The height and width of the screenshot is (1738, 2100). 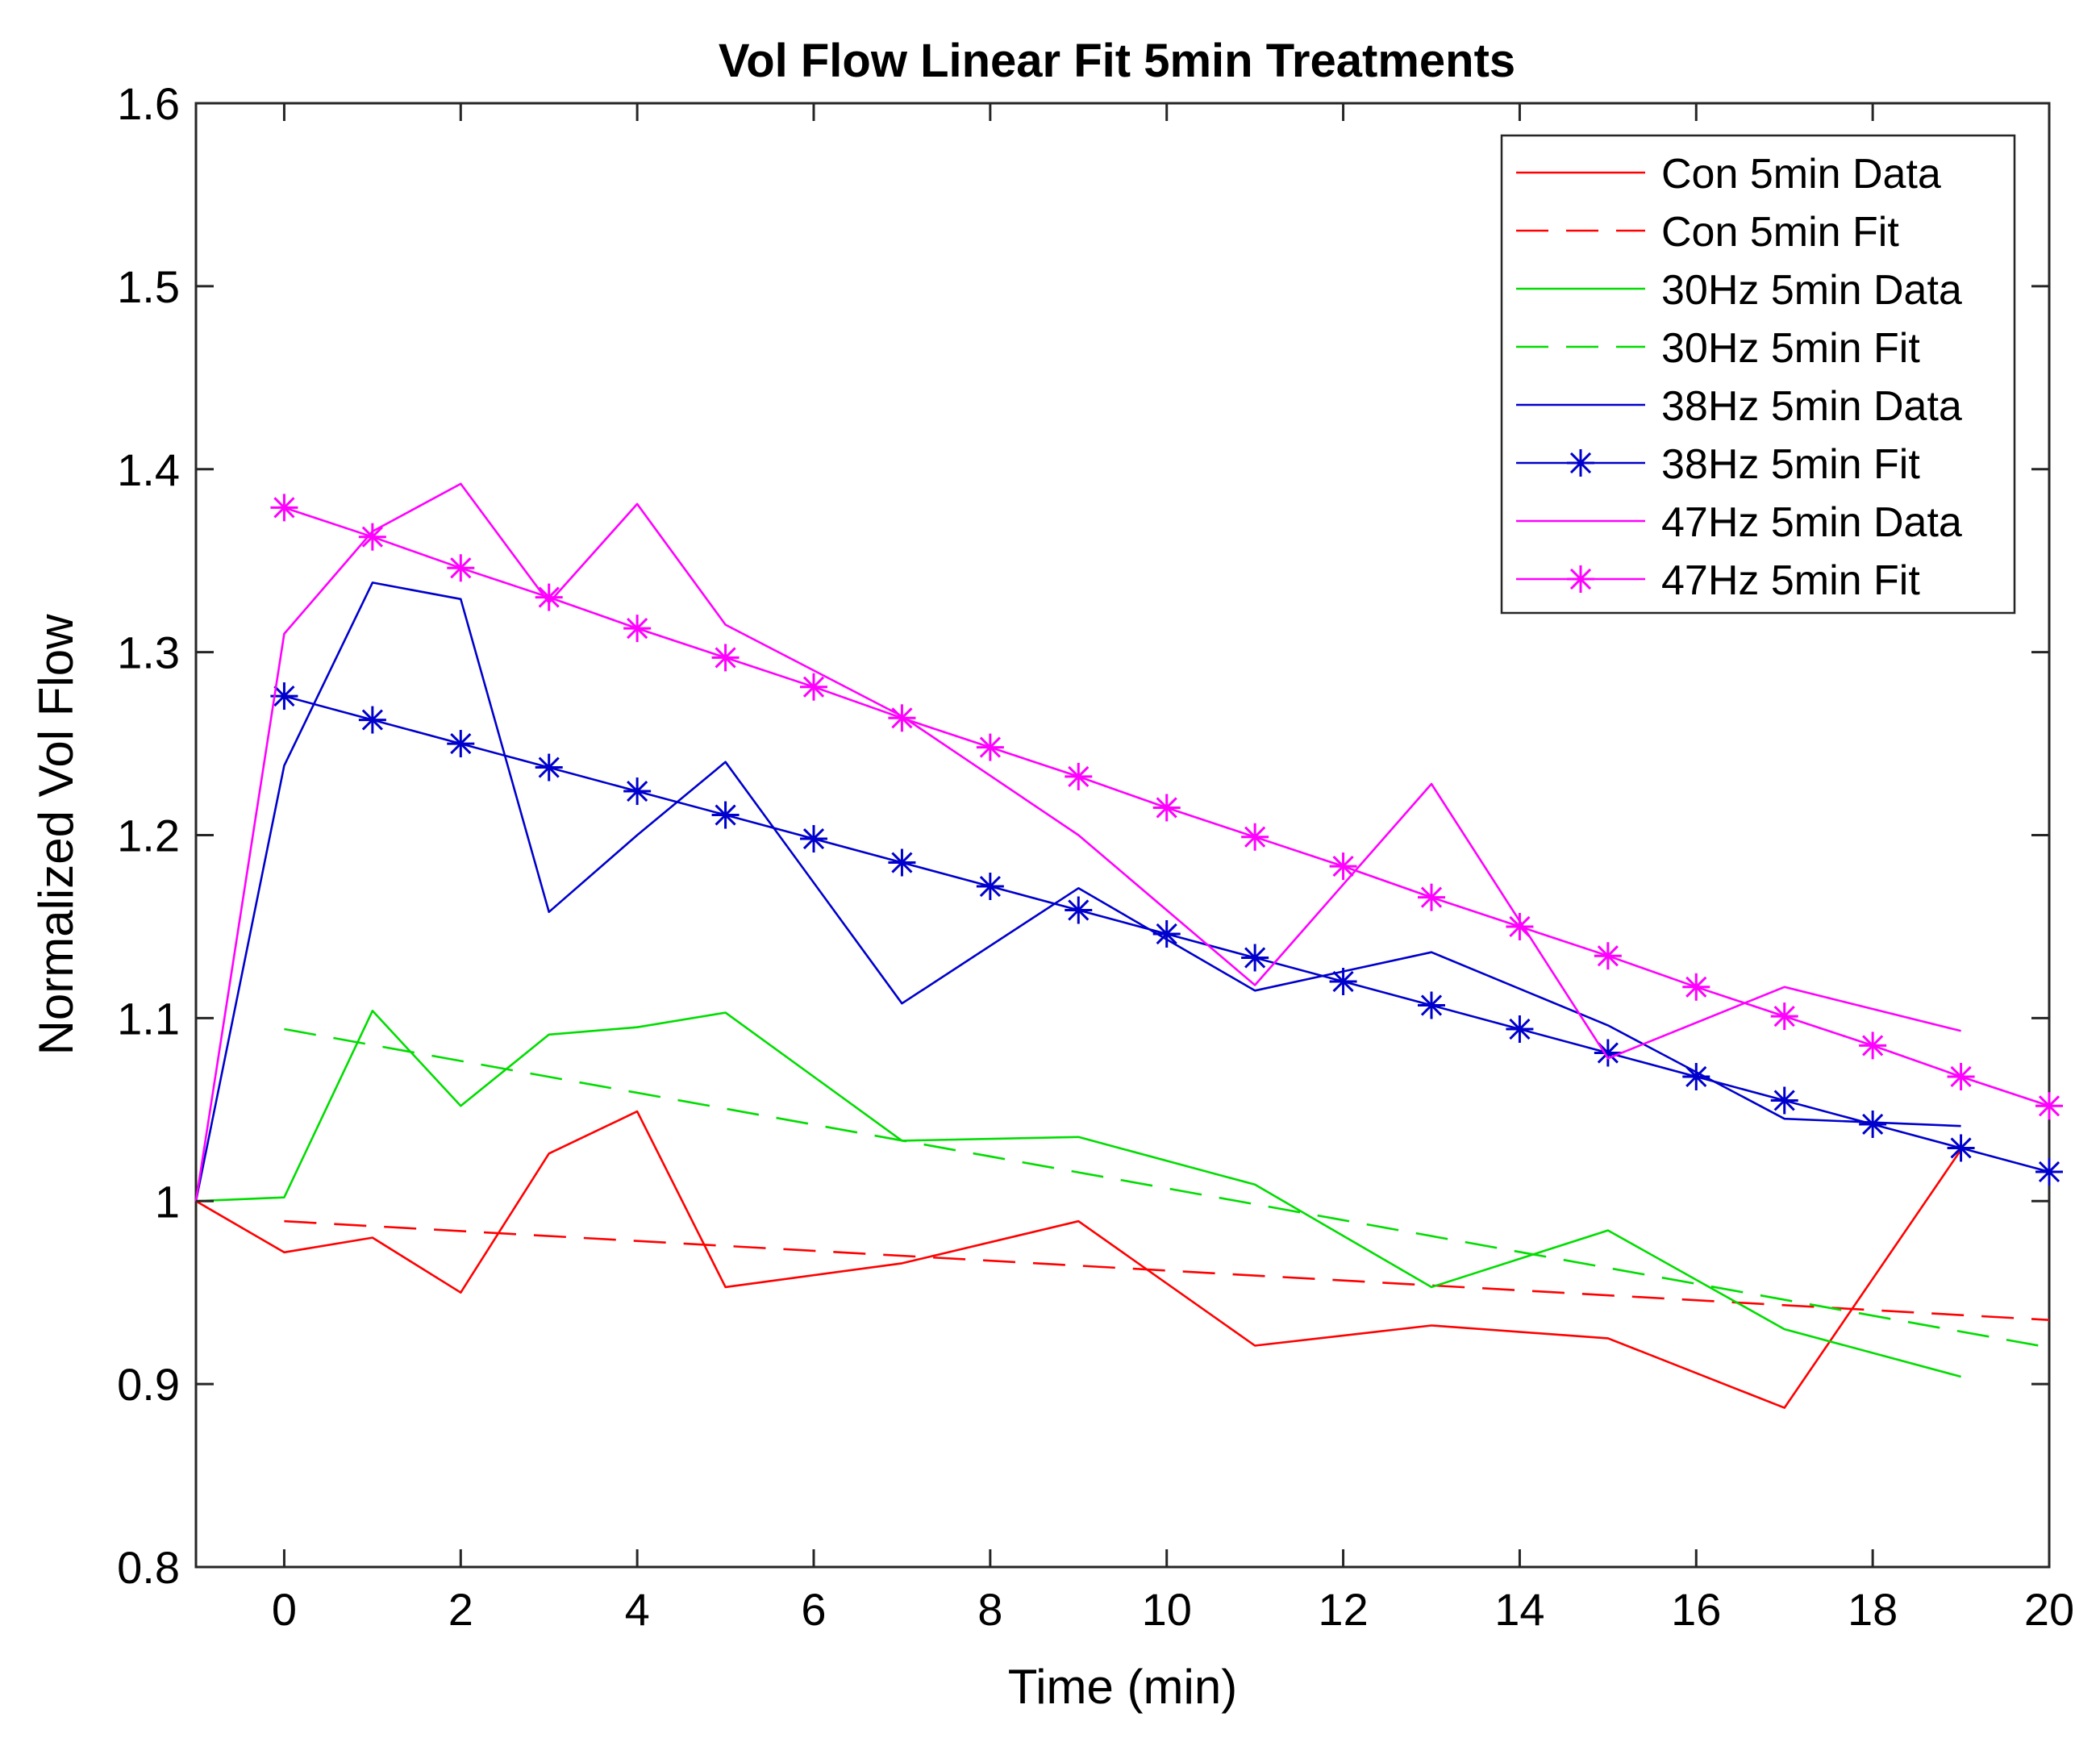 What do you see at coordinates (148, 1018) in the screenshot?
I see `y-tick-label: 1.1` at bounding box center [148, 1018].